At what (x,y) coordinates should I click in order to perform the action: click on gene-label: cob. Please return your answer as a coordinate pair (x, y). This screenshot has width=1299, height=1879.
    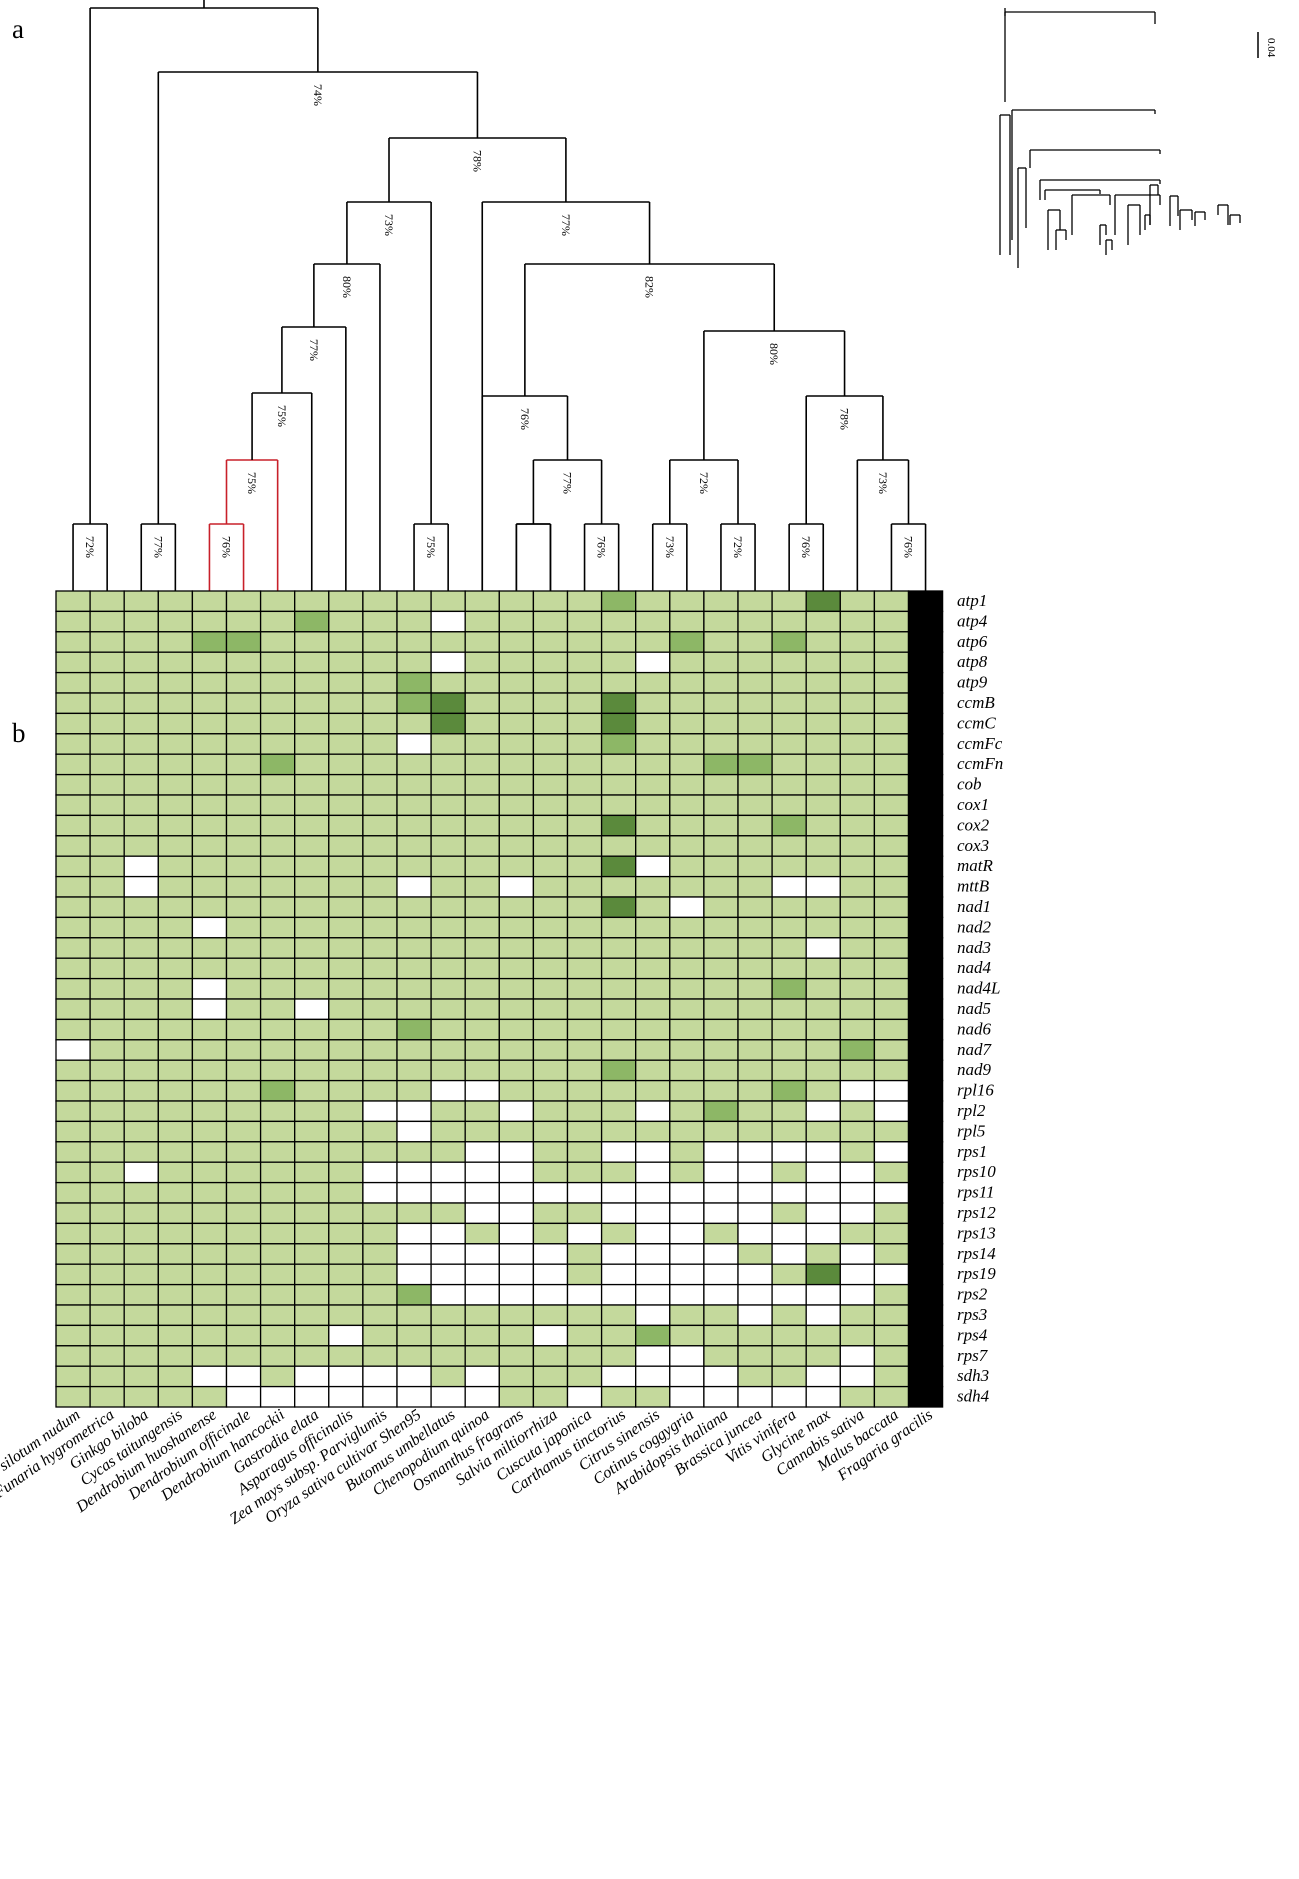
    Looking at the image, I should click on (969, 784).